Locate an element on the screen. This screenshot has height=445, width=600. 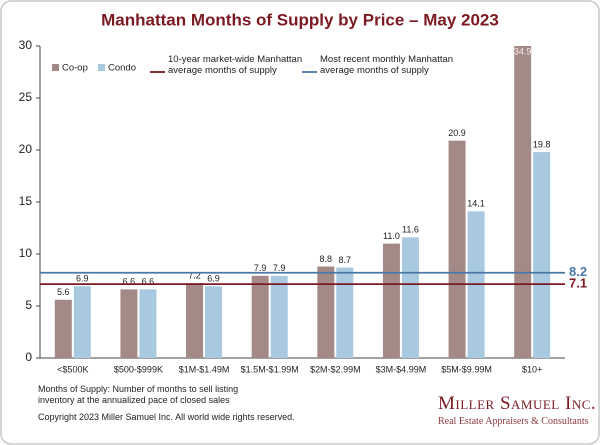
data-label: 11.6 is located at coordinates (410, 230).